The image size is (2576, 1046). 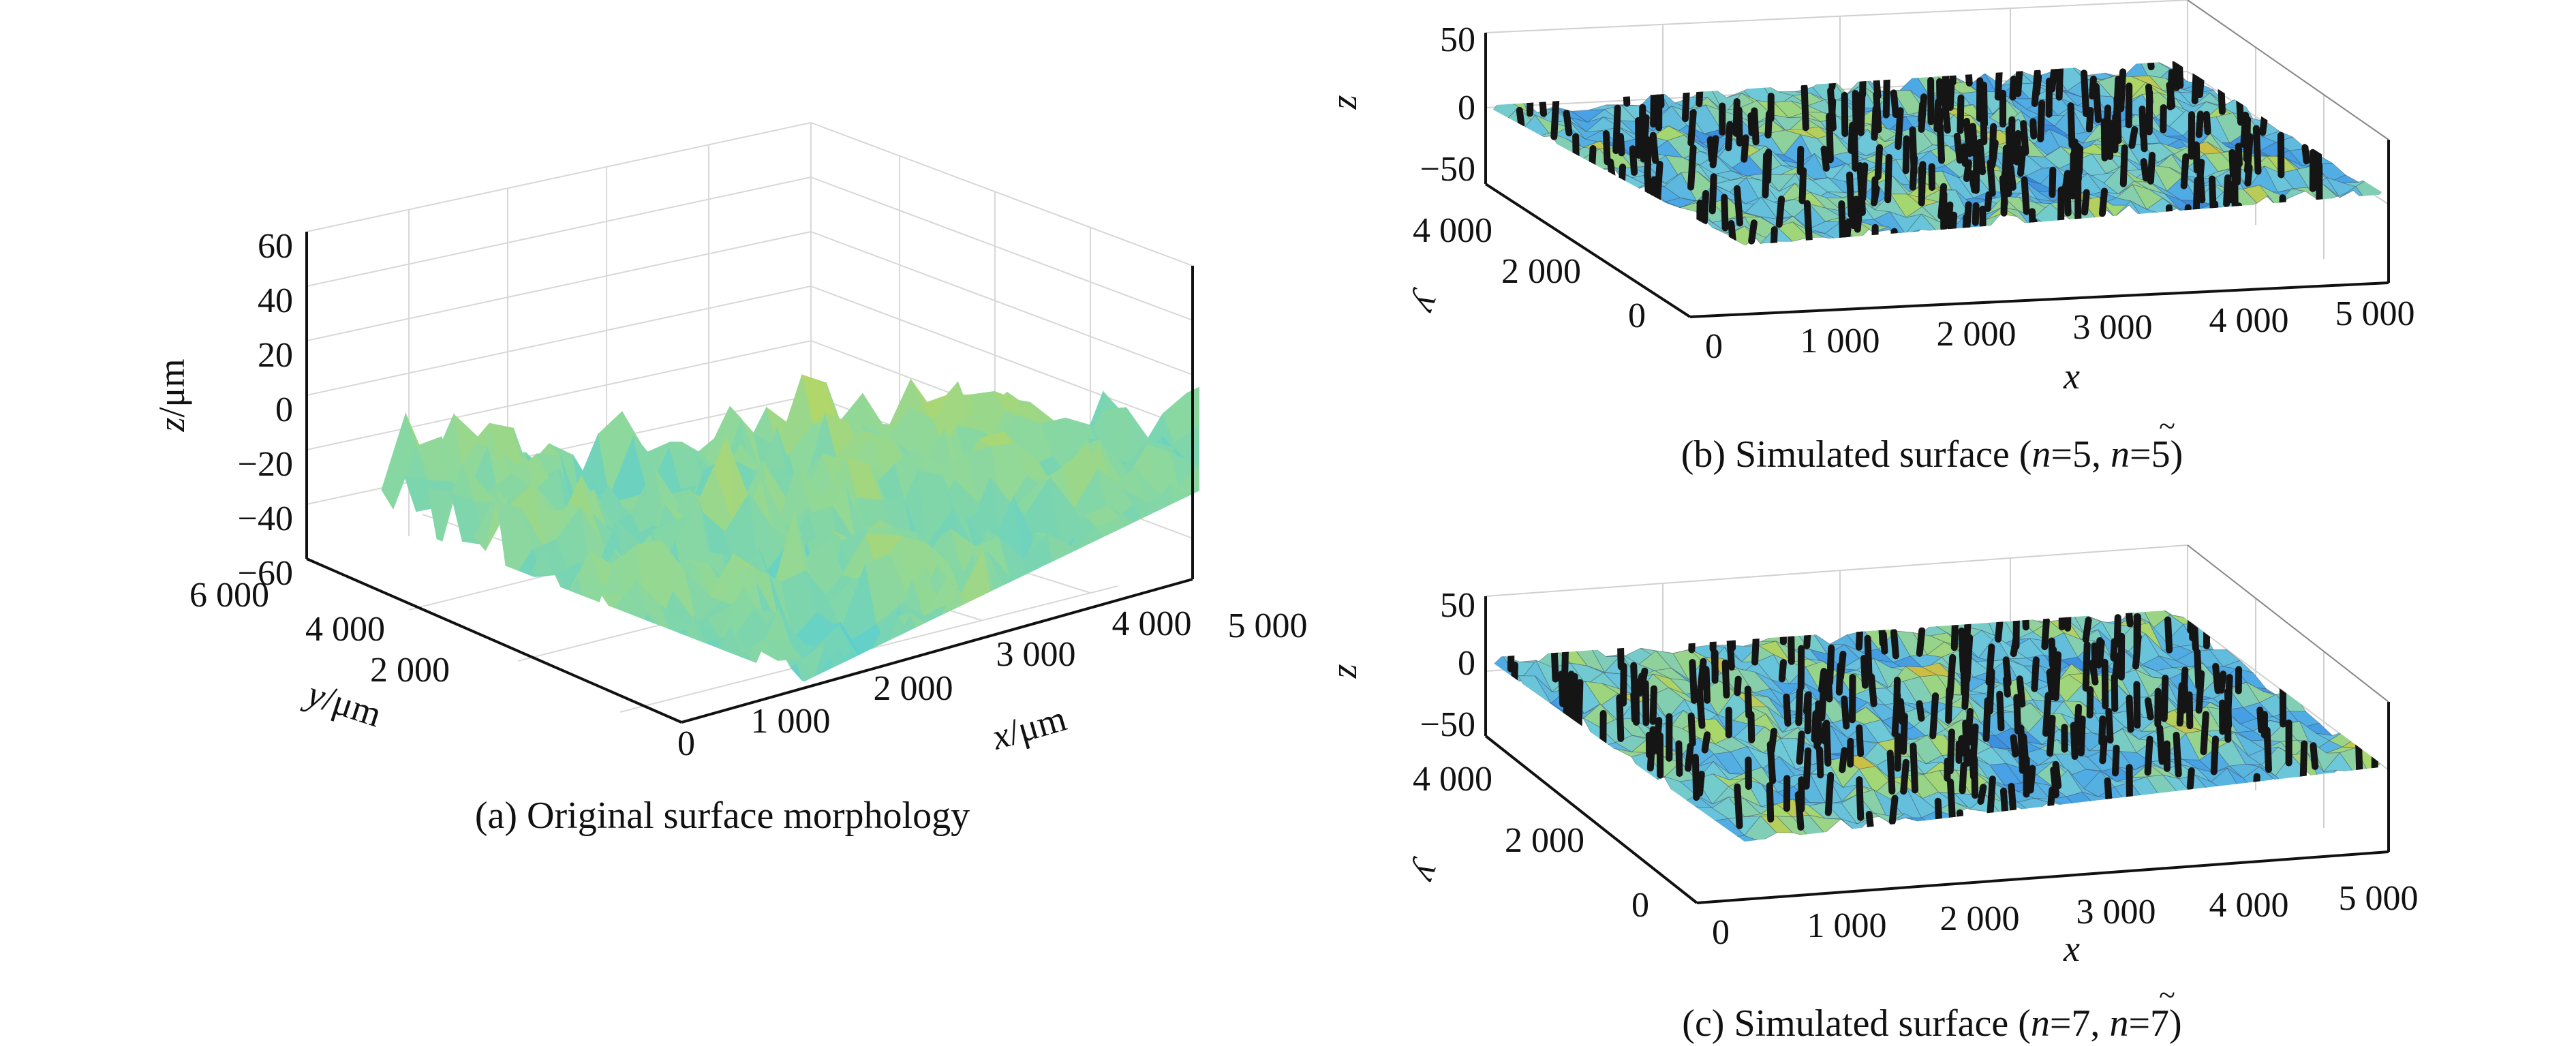 I want to click on caption-a: (a) Original surface morphology, so click(x=723, y=816).